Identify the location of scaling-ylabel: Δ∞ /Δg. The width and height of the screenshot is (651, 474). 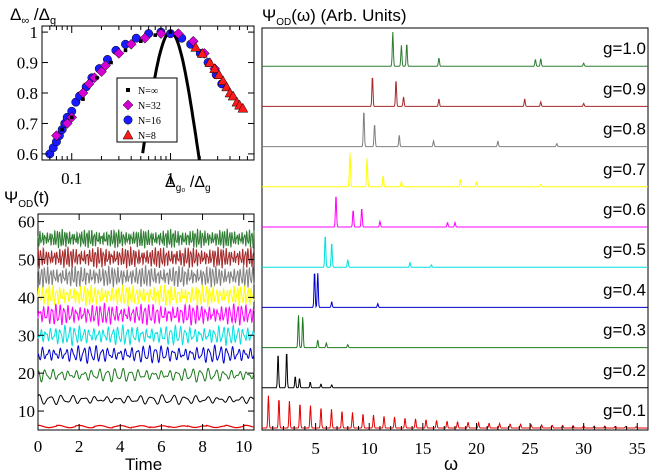
(33, 16).